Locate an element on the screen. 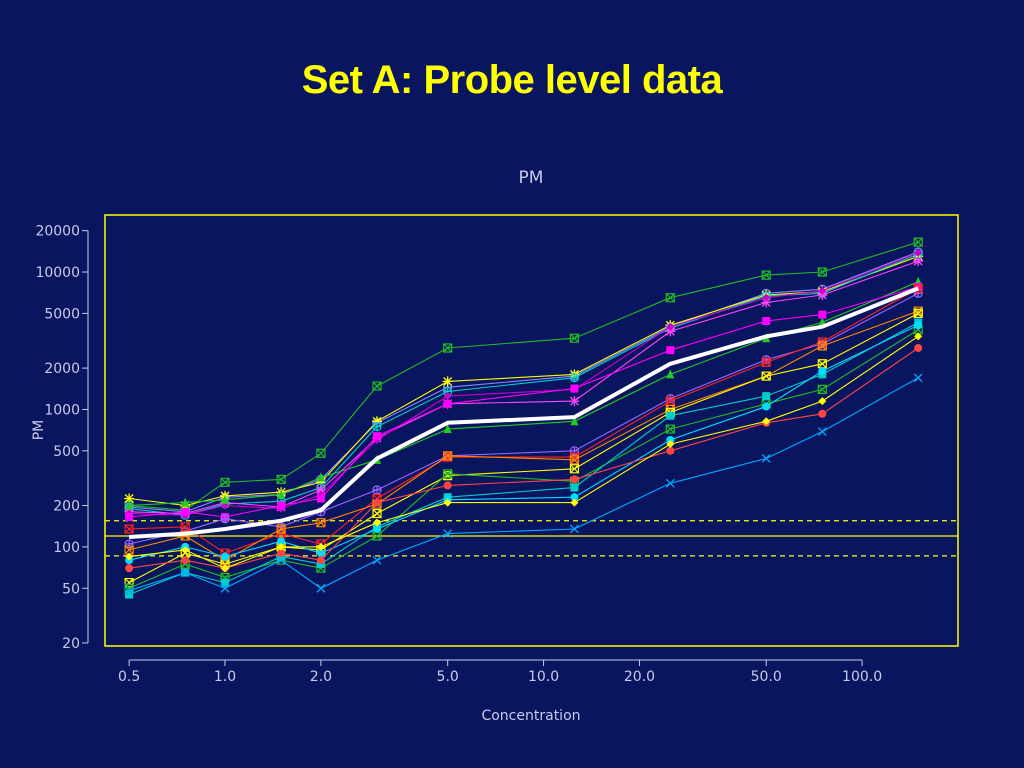  x-tick-label: 2.0 is located at coordinates (321, 677).